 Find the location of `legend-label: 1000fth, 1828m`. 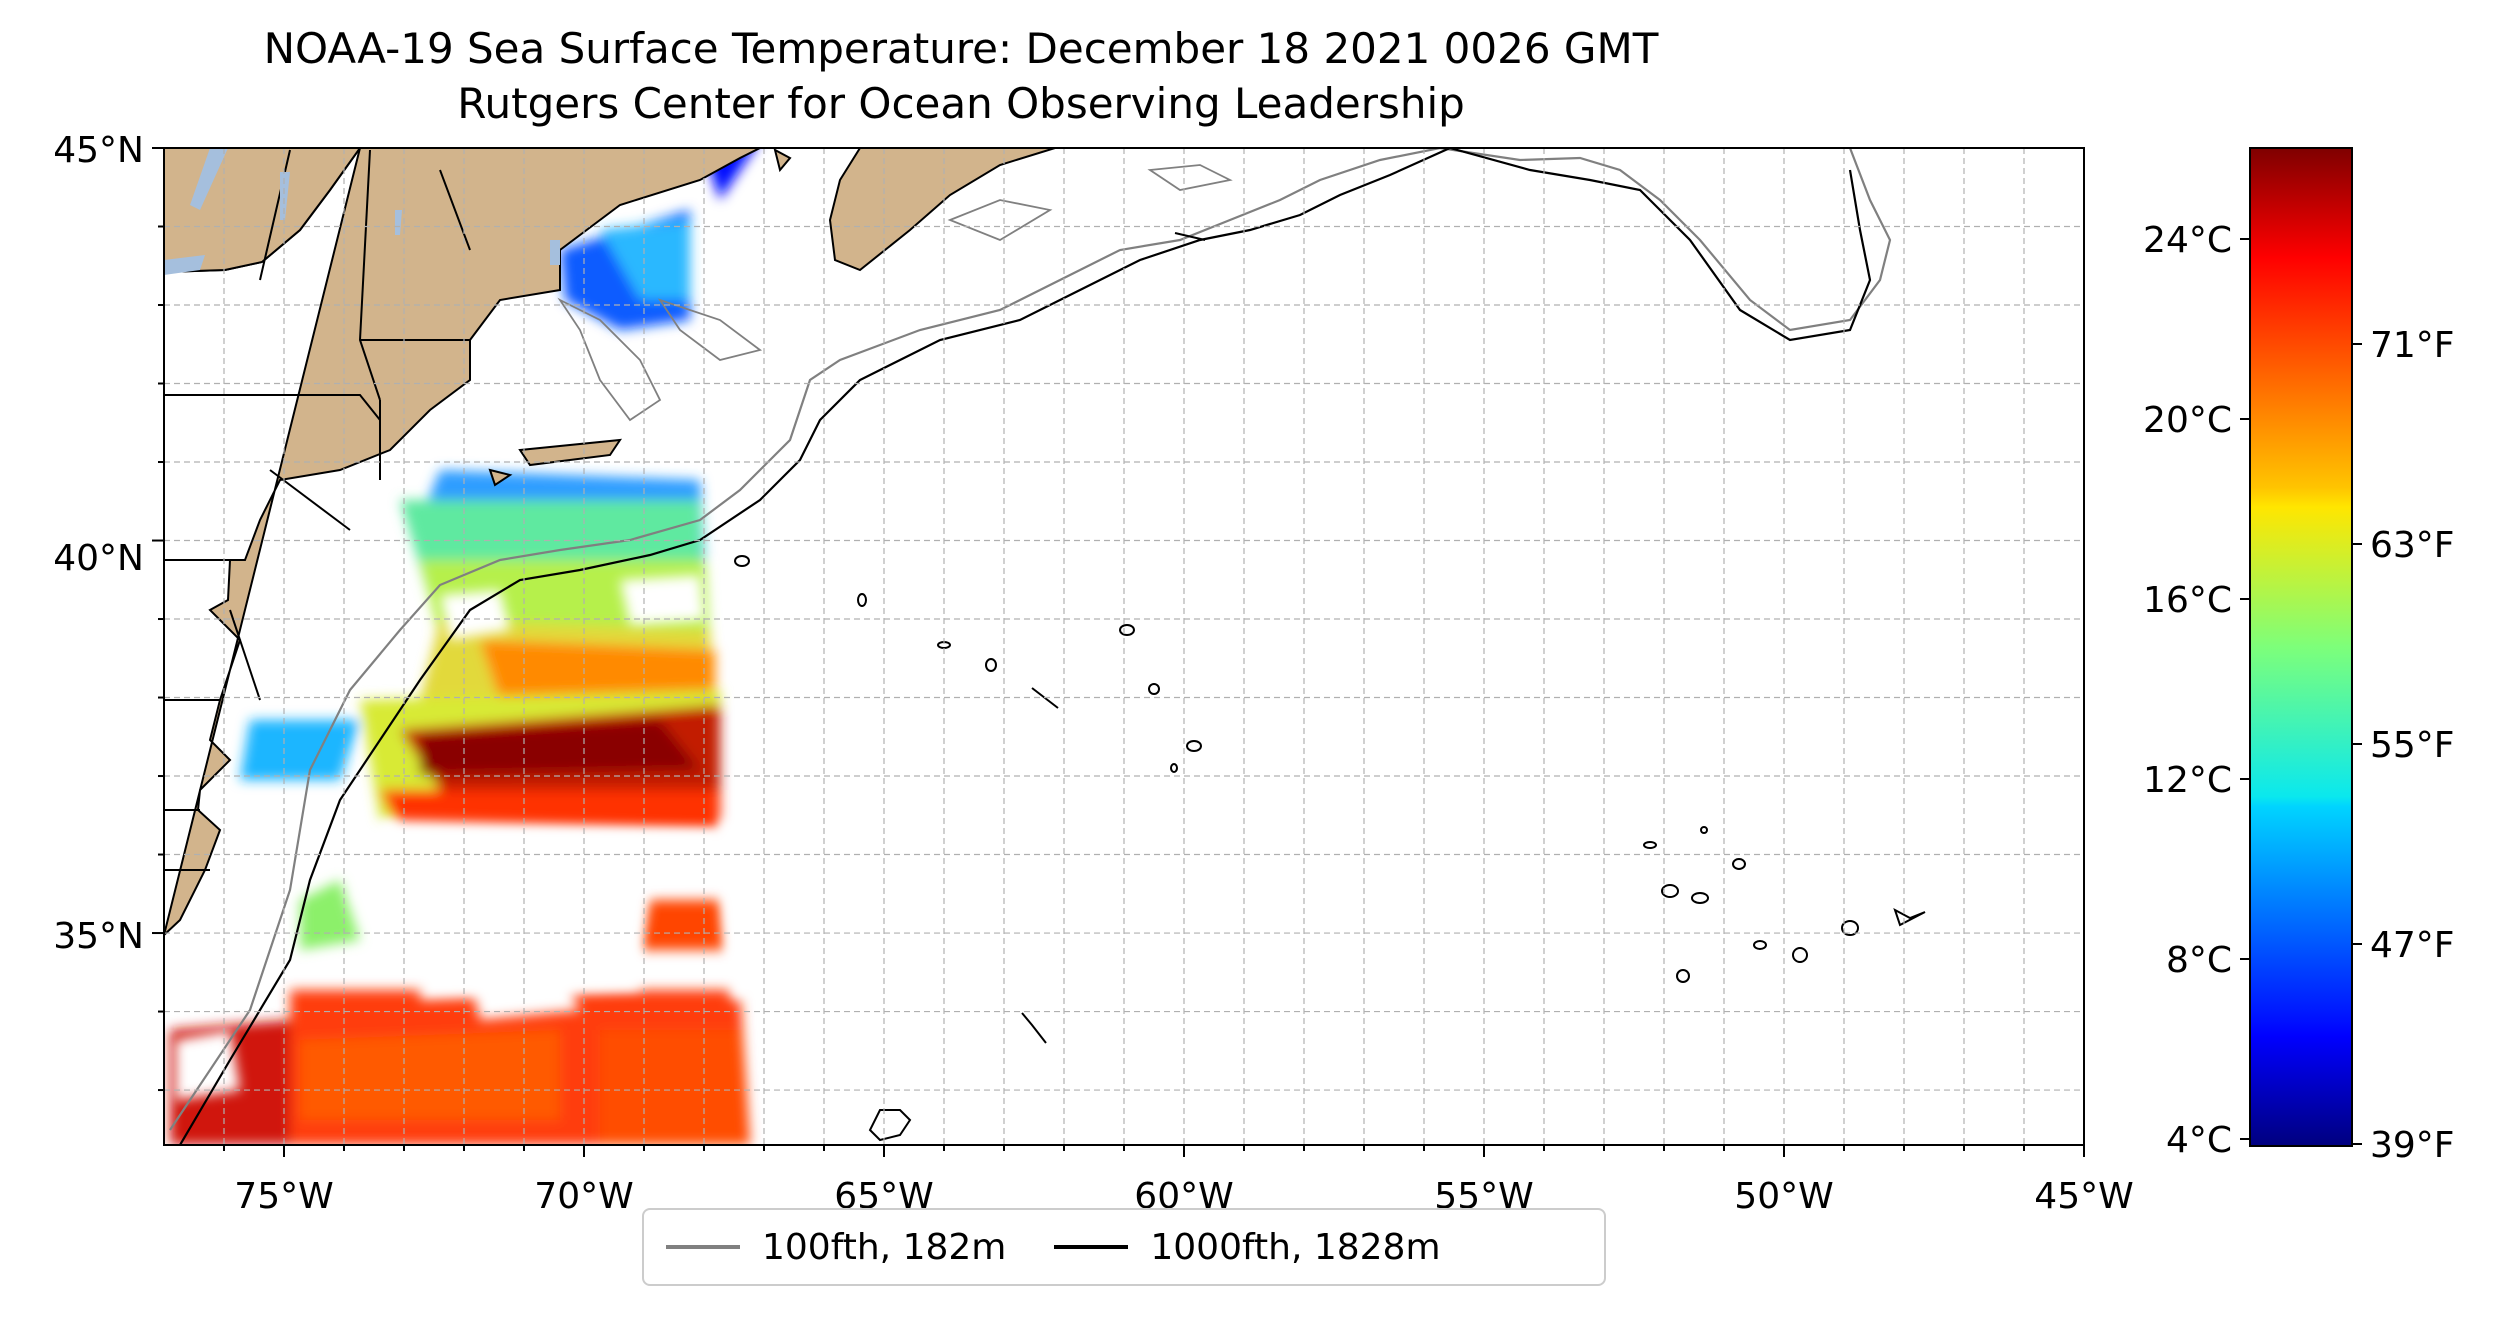

legend-label: 1000fth, 1828m is located at coordinates (1295, 1247).